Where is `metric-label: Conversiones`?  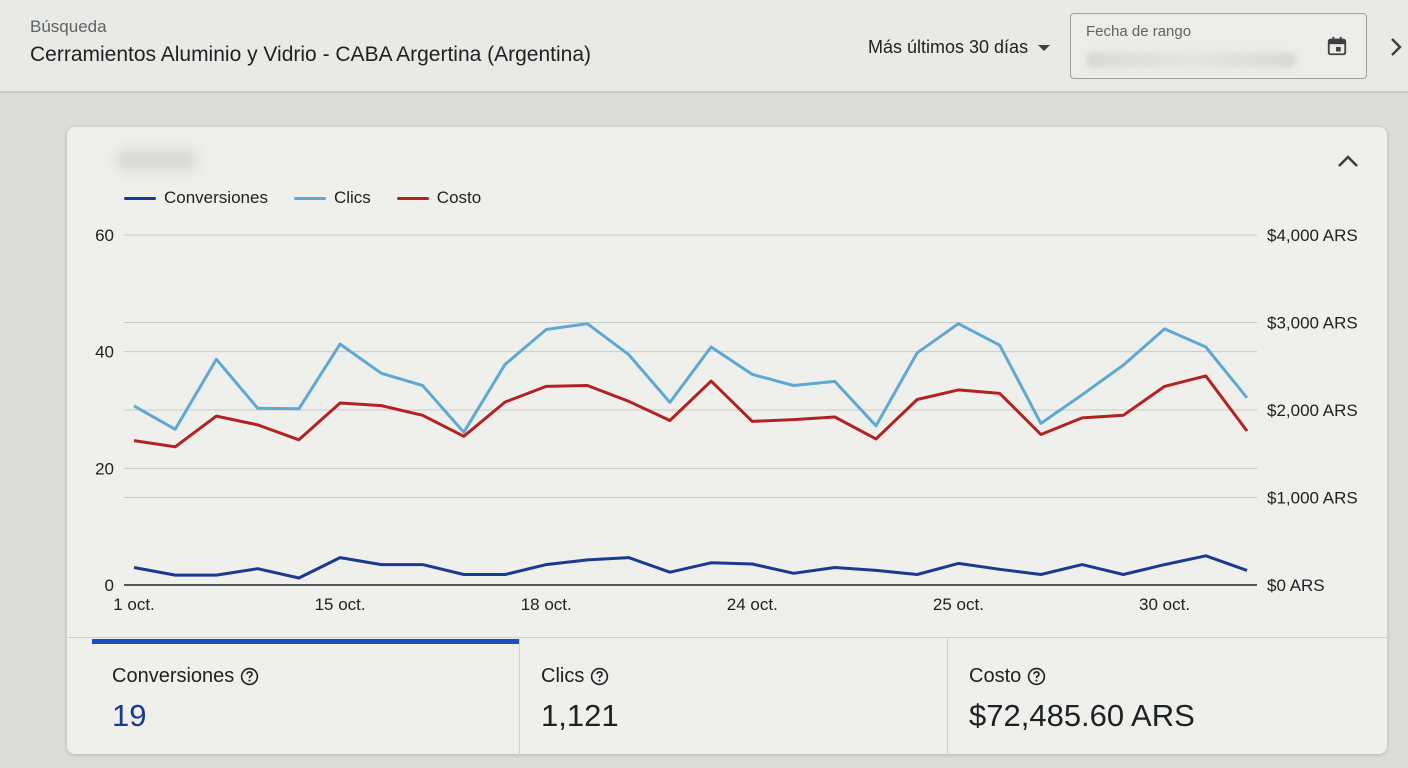
metric-label: Conversiones is located at coordinates (185, 676).